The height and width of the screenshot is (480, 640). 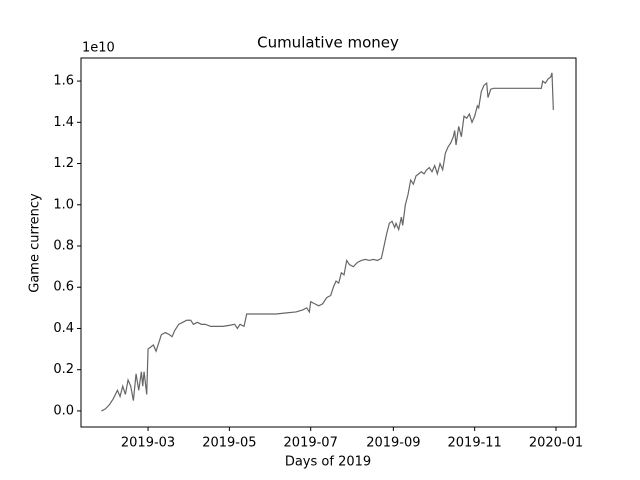 I want to click on x-tick-label: 2020-01, so click(x=556, y=443).